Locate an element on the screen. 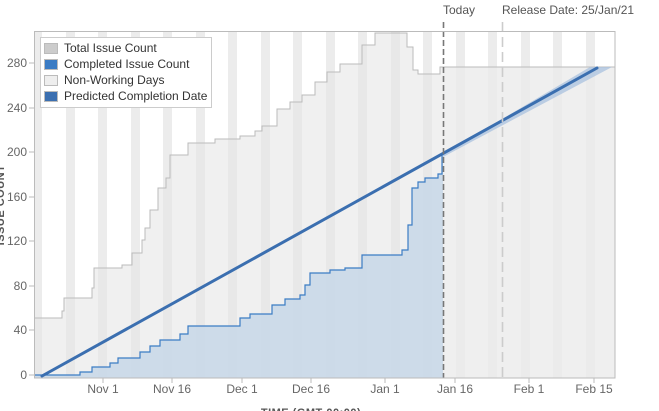 This screenshot has width=659, height=411. legend-label: Total Issue Count is located at coordinates (110, 48).